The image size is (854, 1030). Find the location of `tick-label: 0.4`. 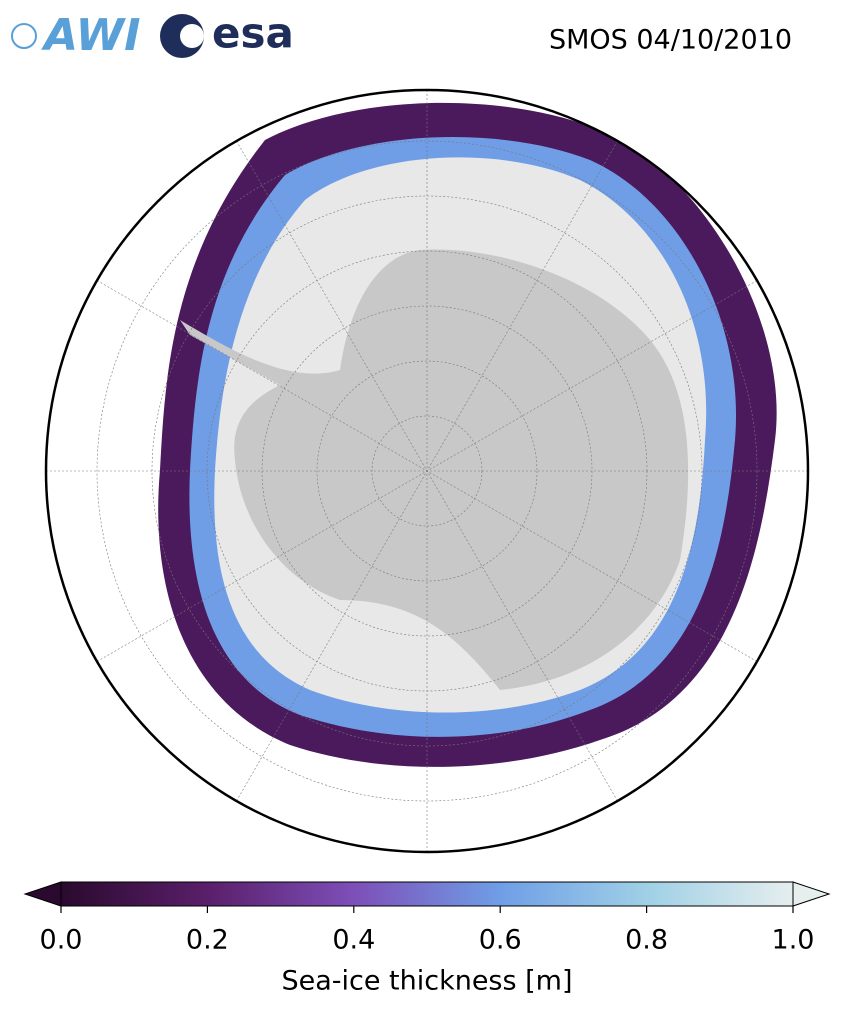

tick-label: 0.4 is located at coordinates (353, 940).